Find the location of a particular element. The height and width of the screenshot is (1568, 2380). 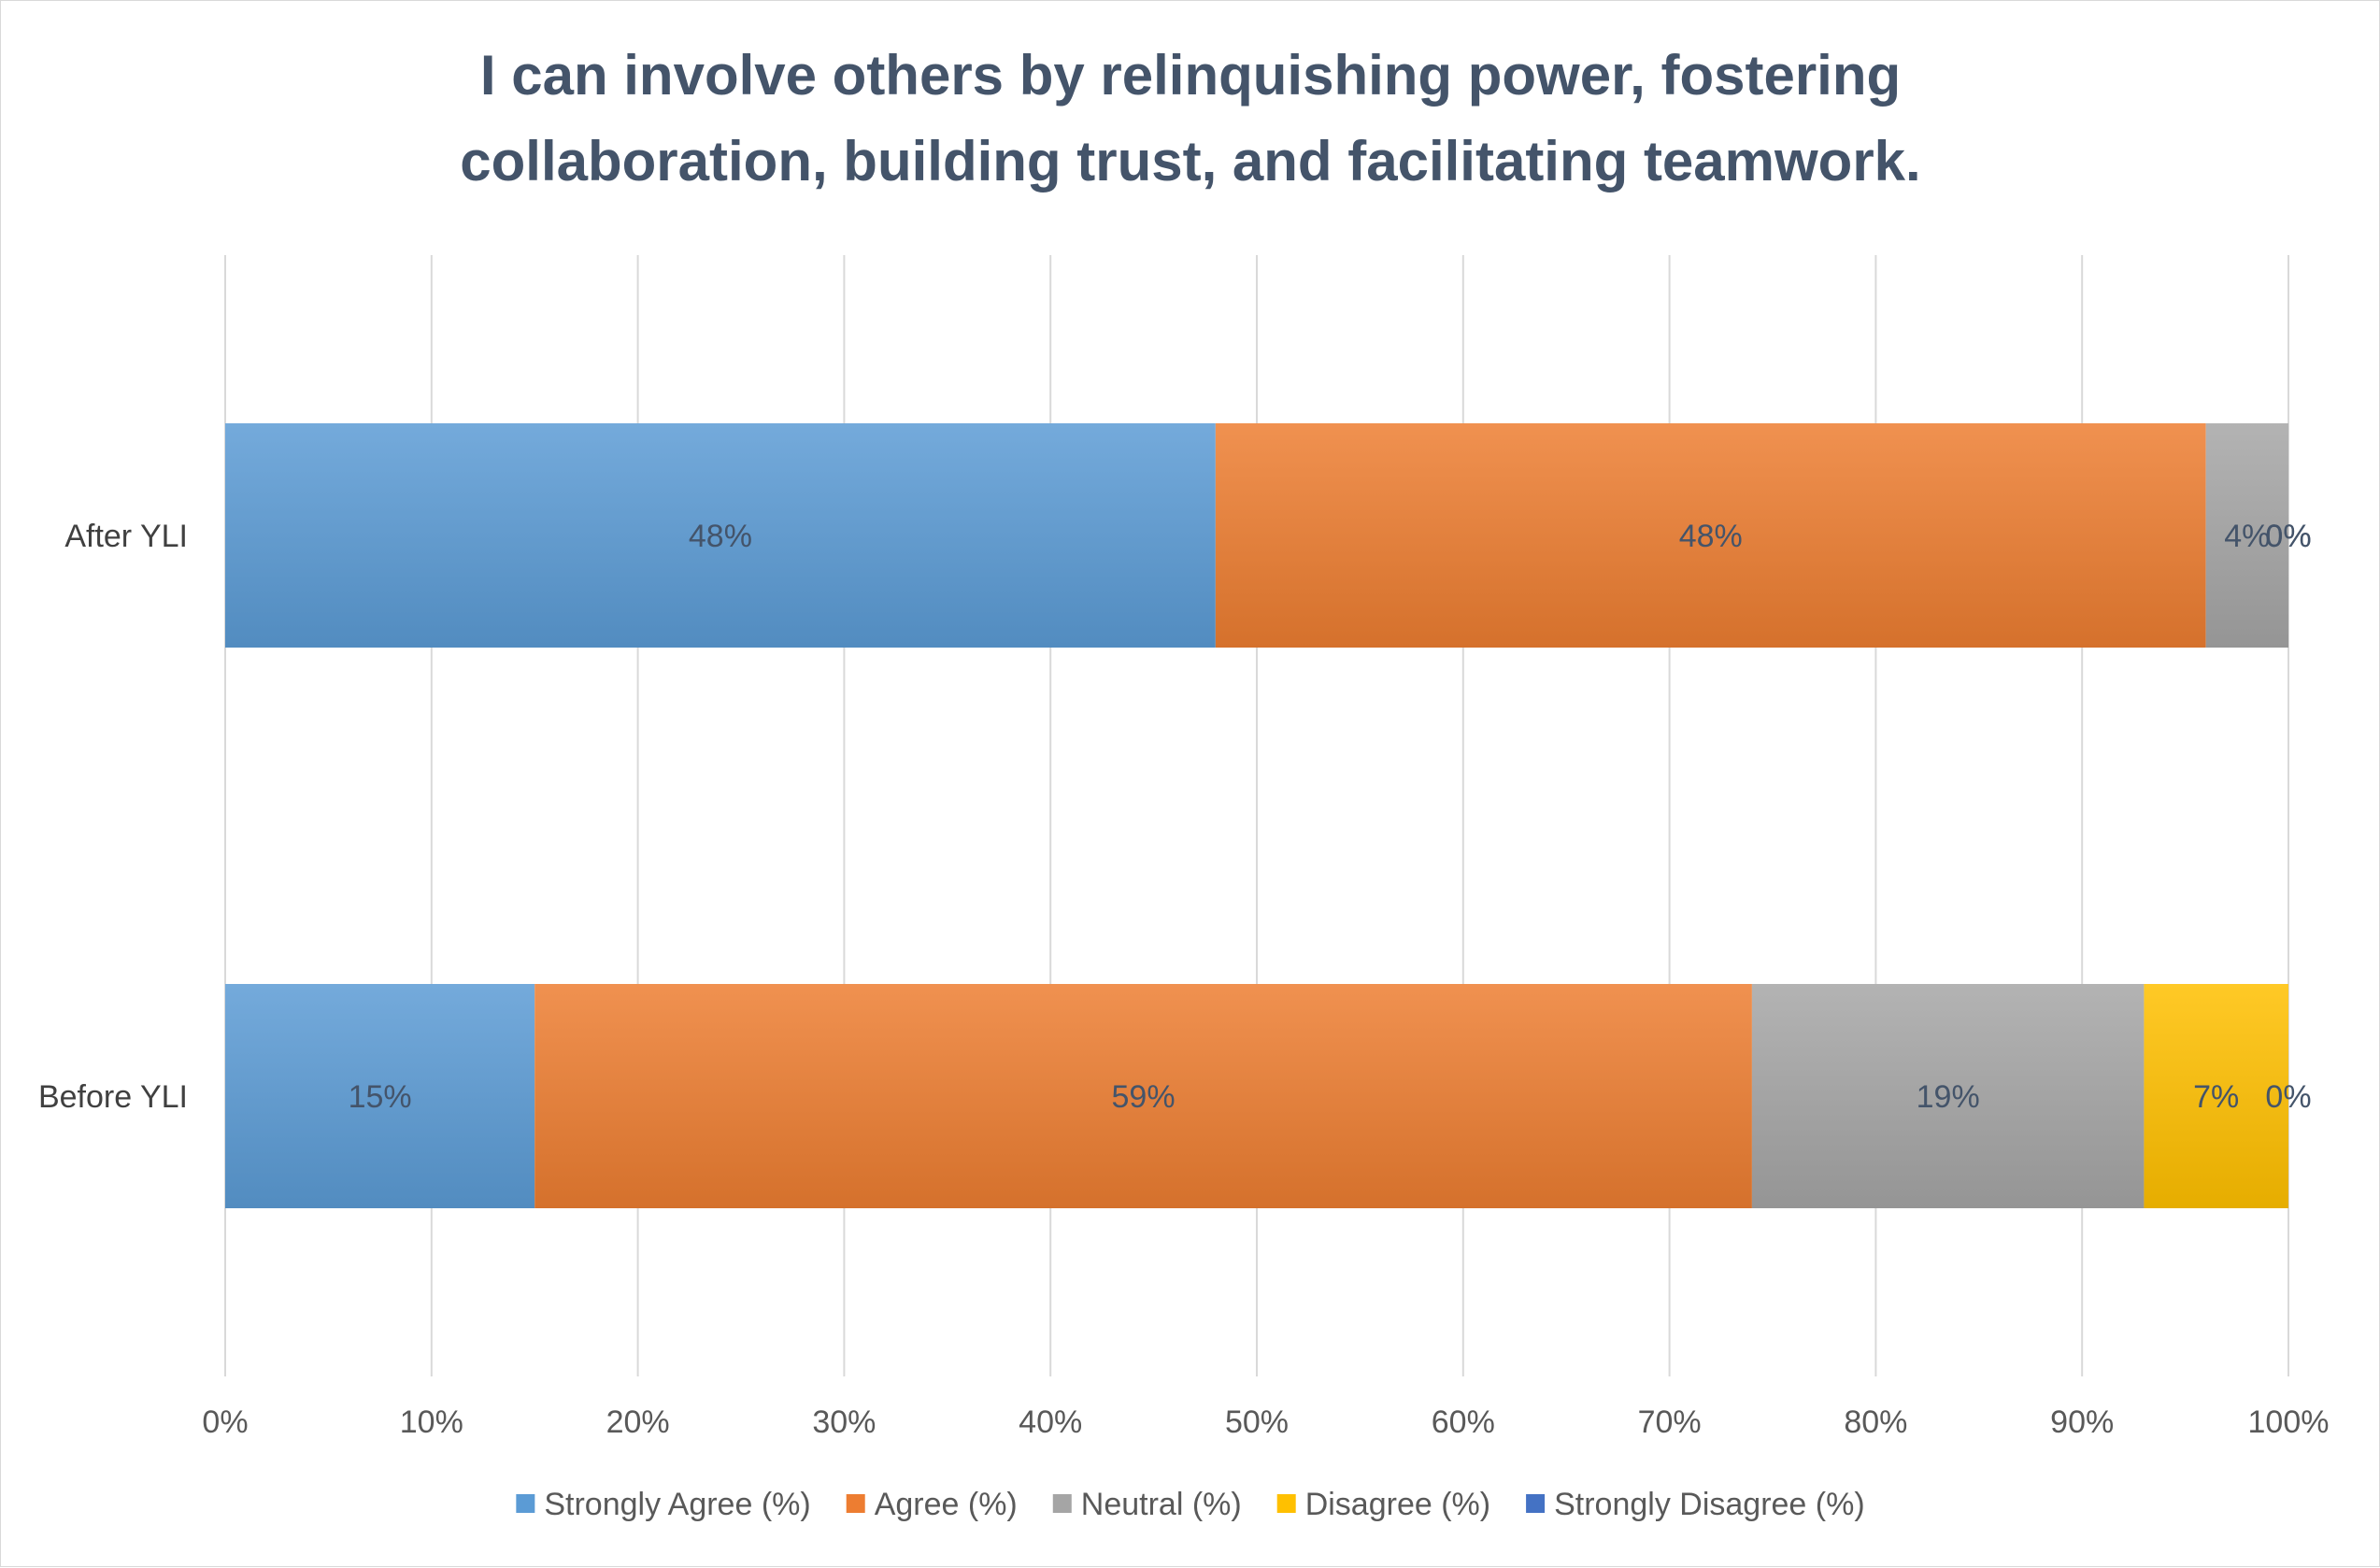

legend-item-strongly-disagree: Strongly Disagree (%) is located at coordinates (1695, 1505).